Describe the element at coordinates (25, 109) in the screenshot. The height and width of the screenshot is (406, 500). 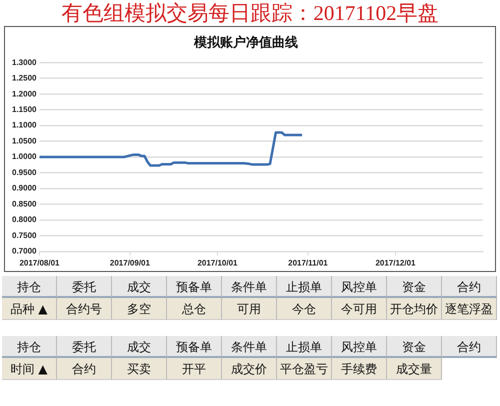
I see `y-tick-label: 1.1500` at that location.